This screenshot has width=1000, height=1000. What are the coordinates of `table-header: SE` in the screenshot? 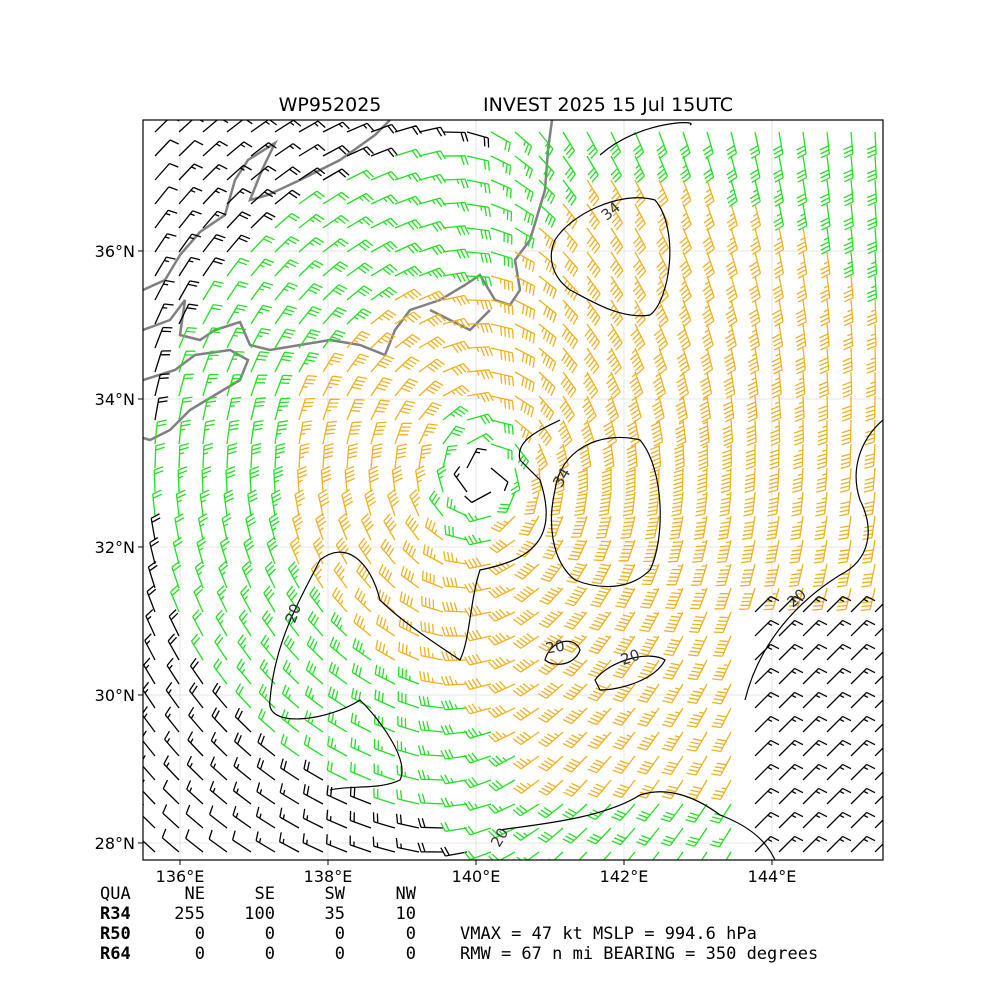 It's located at (265, 894).